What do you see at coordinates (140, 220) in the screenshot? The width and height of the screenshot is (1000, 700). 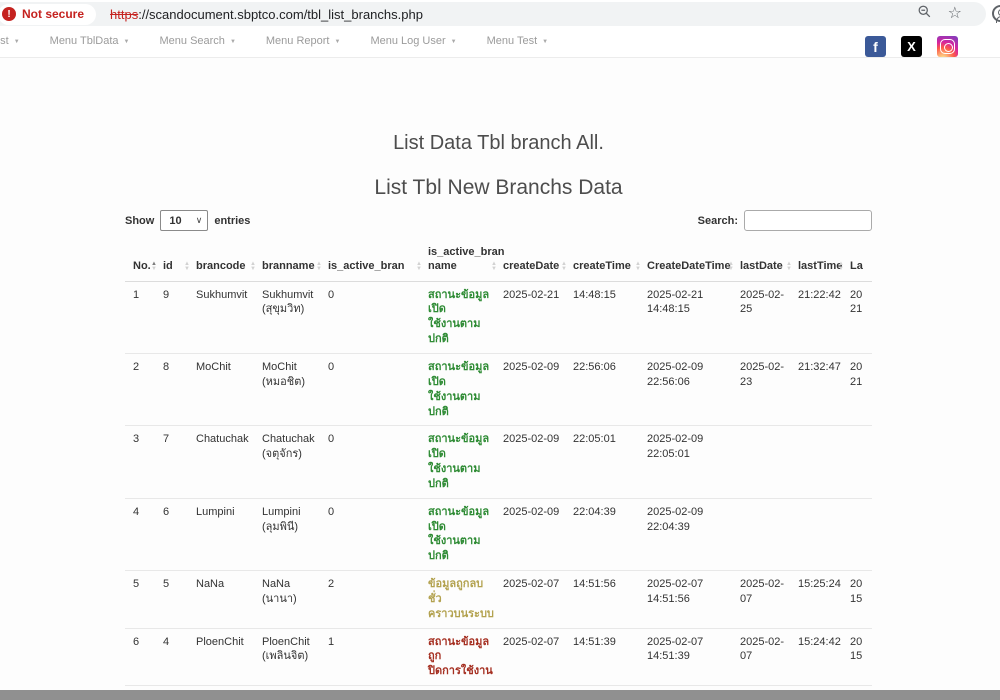 I see `show-label: Show` at bounding box center [140, 220].